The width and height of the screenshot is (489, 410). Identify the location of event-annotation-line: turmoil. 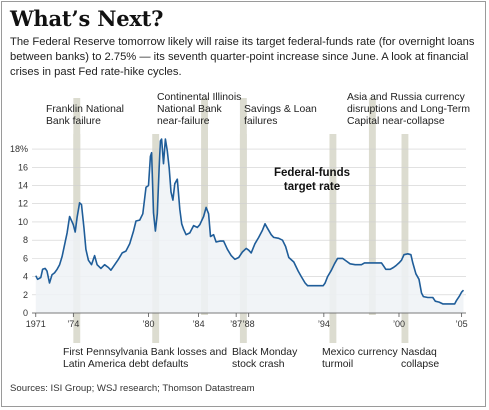
(337, 364).